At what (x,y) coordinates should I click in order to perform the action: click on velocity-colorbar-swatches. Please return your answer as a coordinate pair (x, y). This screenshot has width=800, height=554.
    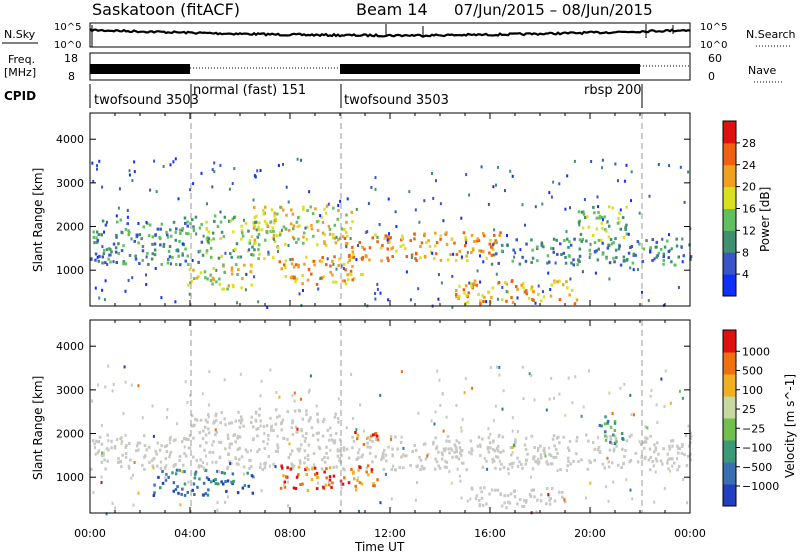
    Looking at the image, I should click on (729, 418).